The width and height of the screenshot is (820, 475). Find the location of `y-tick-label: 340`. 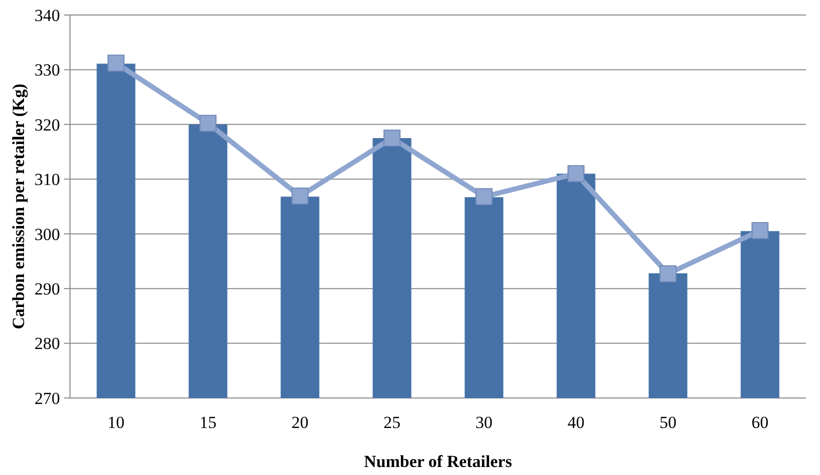

y-tick-label: 340 is located at coordinates (47, 15).